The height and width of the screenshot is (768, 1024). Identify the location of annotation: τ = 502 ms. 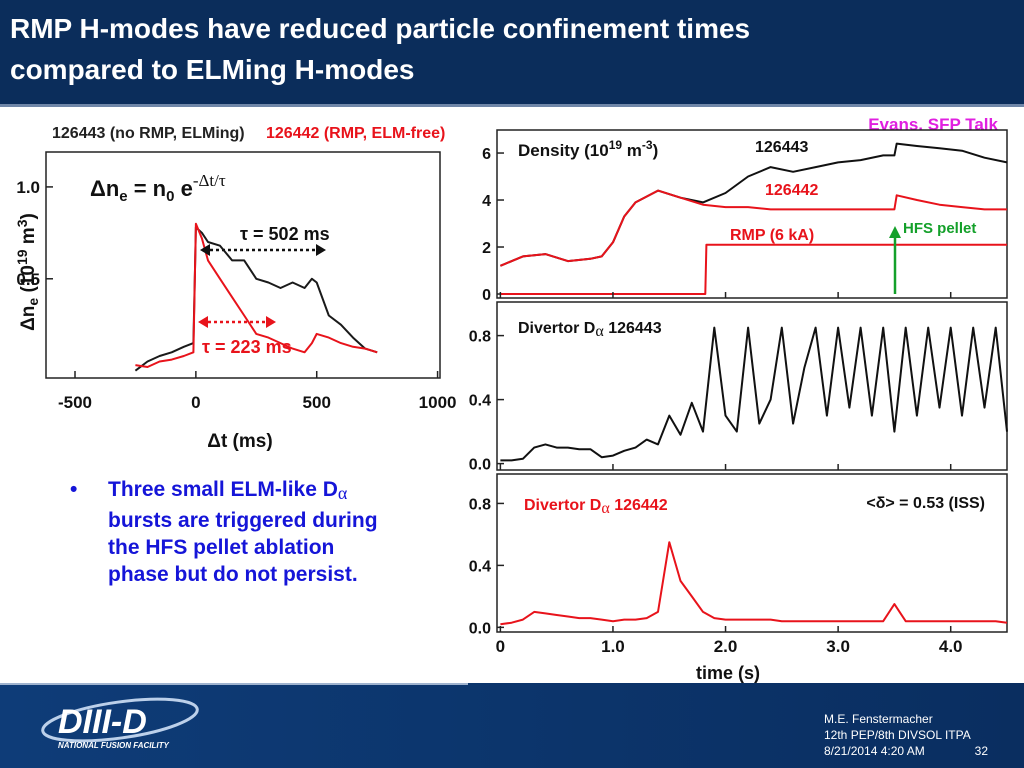
(285, 234).